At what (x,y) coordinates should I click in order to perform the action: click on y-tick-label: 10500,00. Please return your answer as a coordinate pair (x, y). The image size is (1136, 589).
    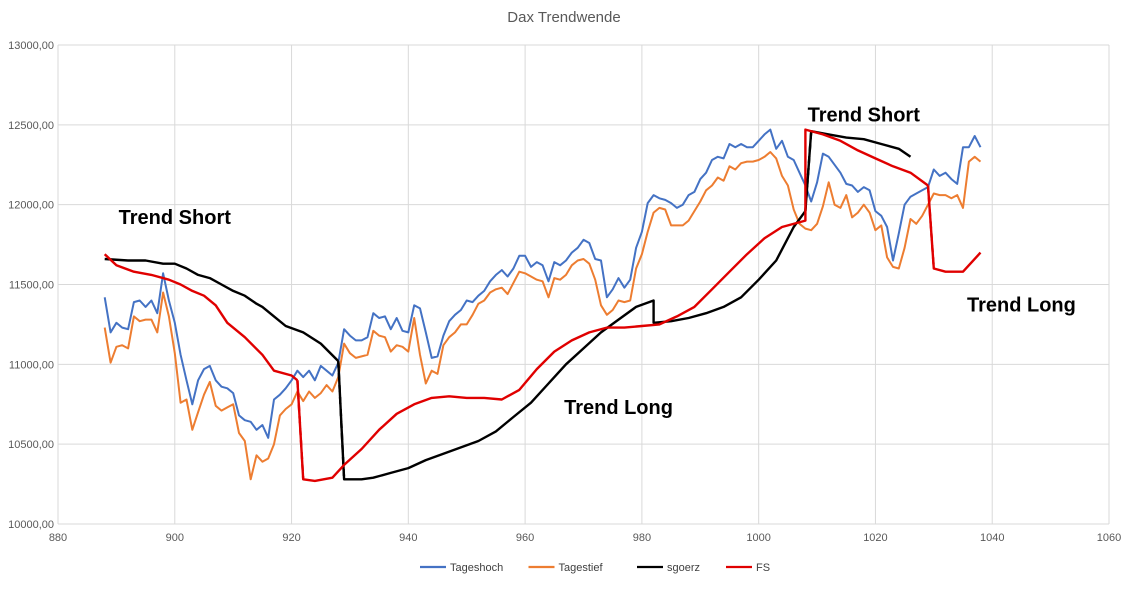
    Looking at the image, I should click on (31, 445).